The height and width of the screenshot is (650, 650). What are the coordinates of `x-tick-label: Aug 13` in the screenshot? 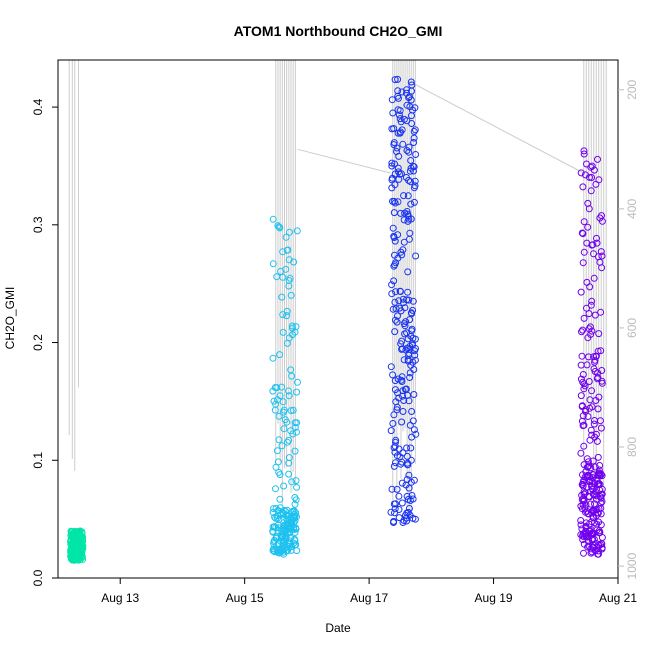 It's located at (120, 598).